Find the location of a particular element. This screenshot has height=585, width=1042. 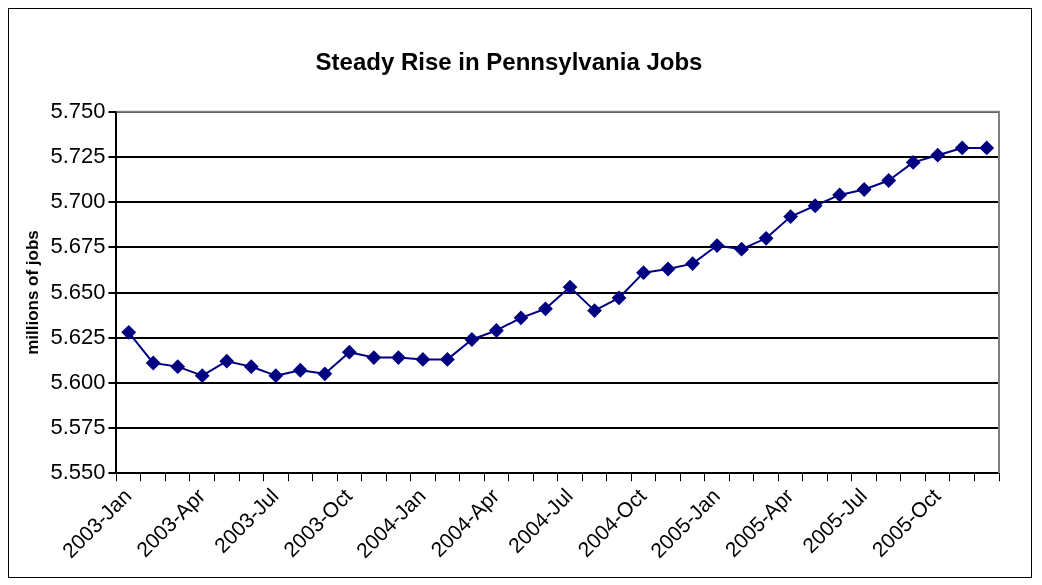

y-axis-title: millions of jobs is located at coordinates (32, 292).